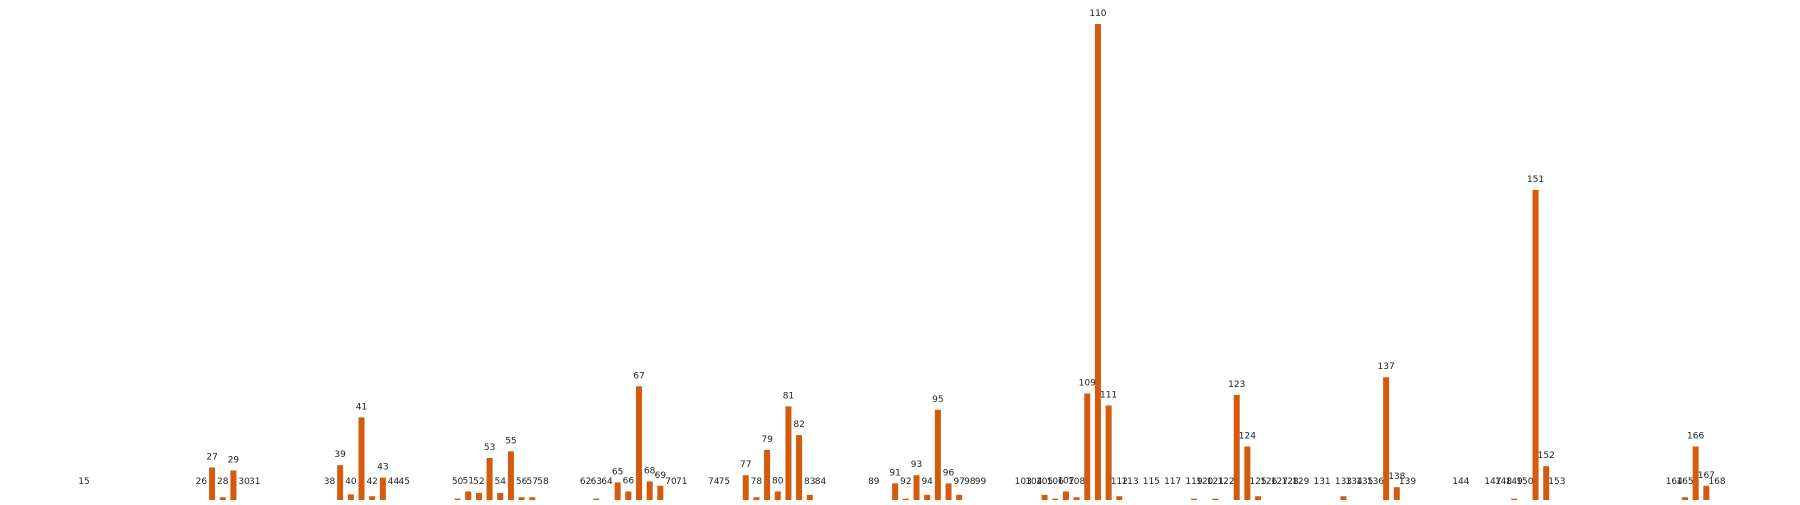 This screenshot has height=505, width=1800. Describe the element at coordinates (1172, 482) in the screenshot. I see `bar-label-117: 117` at that location.